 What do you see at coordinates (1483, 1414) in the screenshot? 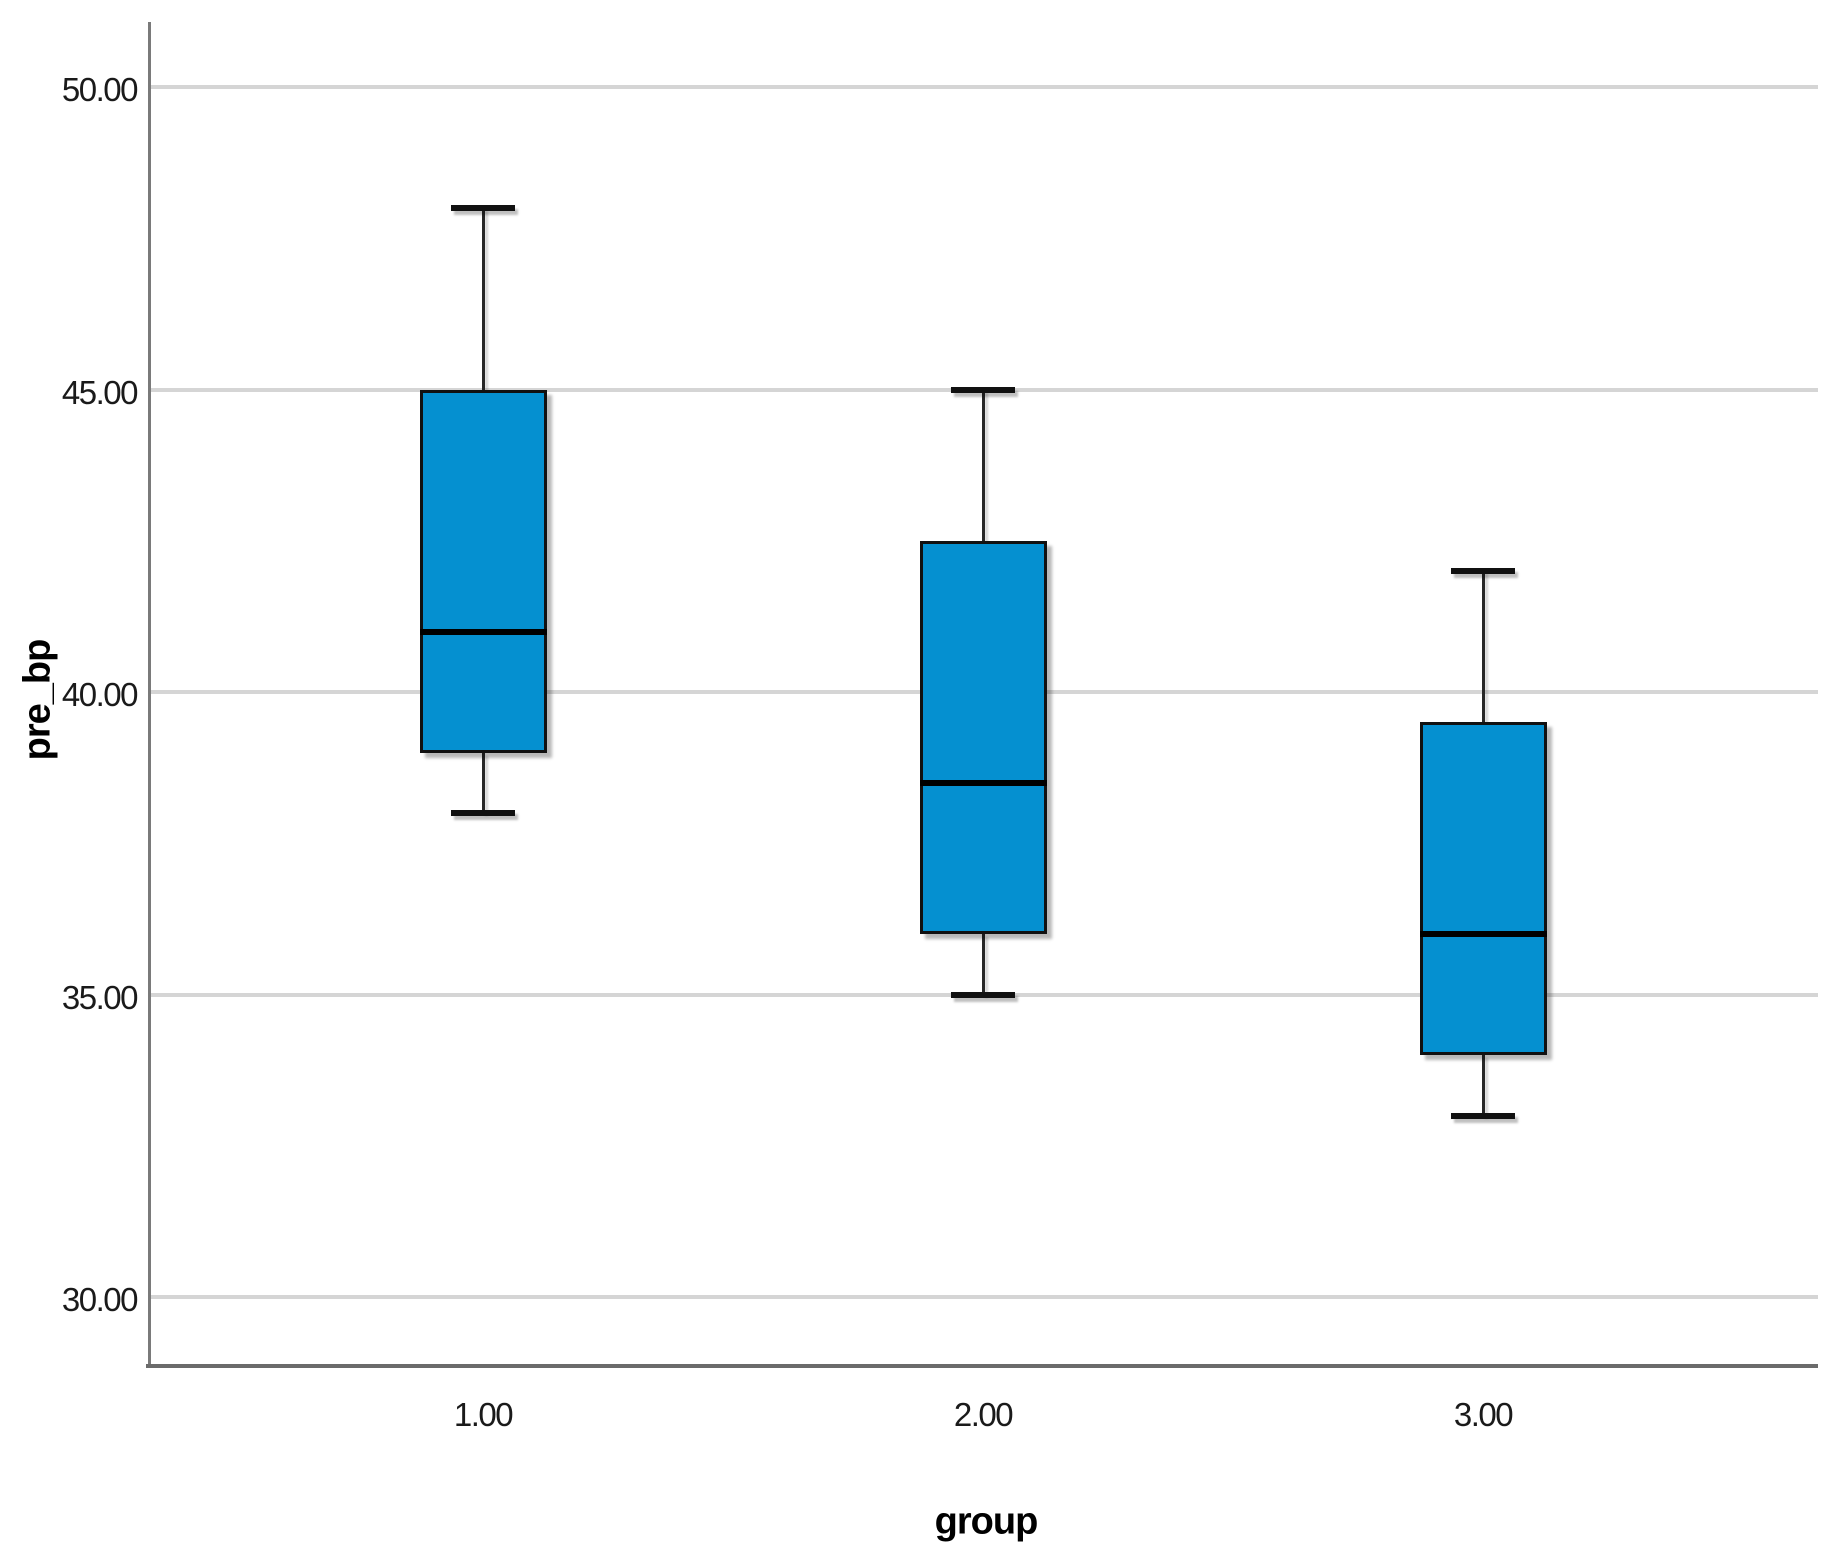
I see `x-tick-label: 3.00` at bounding box center [1483, 1414].